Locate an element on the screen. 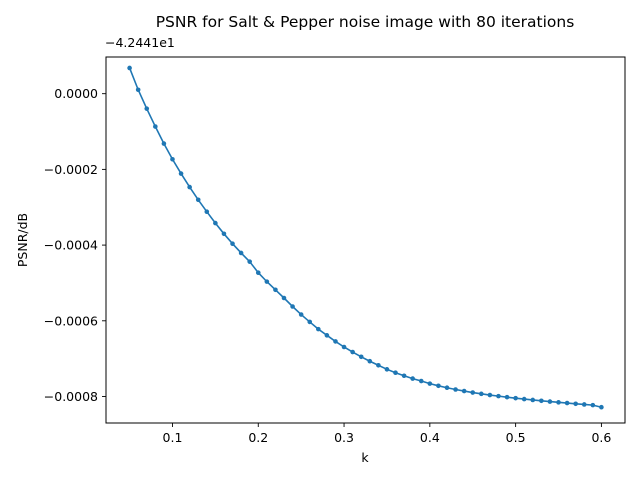 This screenshot has width=640, height=480. y-axis-ticks: 0.0000 −0.0002 −0.0004 −0.0006 −0.0008 is located at coordinates (75, 245).